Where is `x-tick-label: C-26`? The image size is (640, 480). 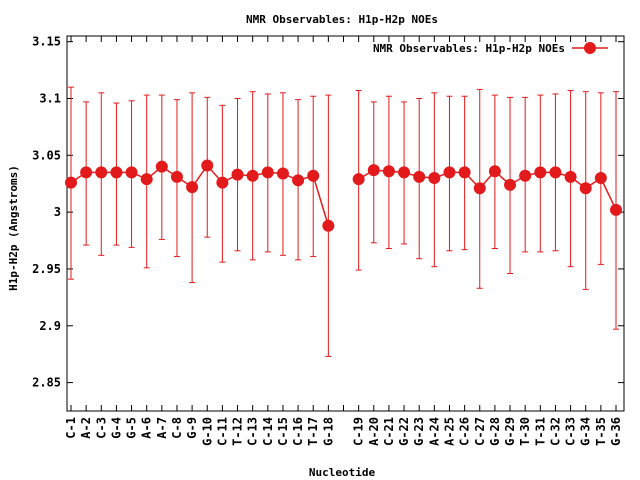
x-tick-label: C-26 is located at coordinates (465, 431).